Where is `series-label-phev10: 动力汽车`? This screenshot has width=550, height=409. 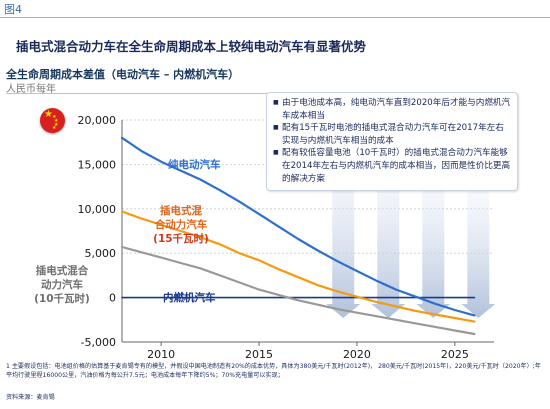
series-label-phev10: 动力汽车 is located at coordinates (62, 284).